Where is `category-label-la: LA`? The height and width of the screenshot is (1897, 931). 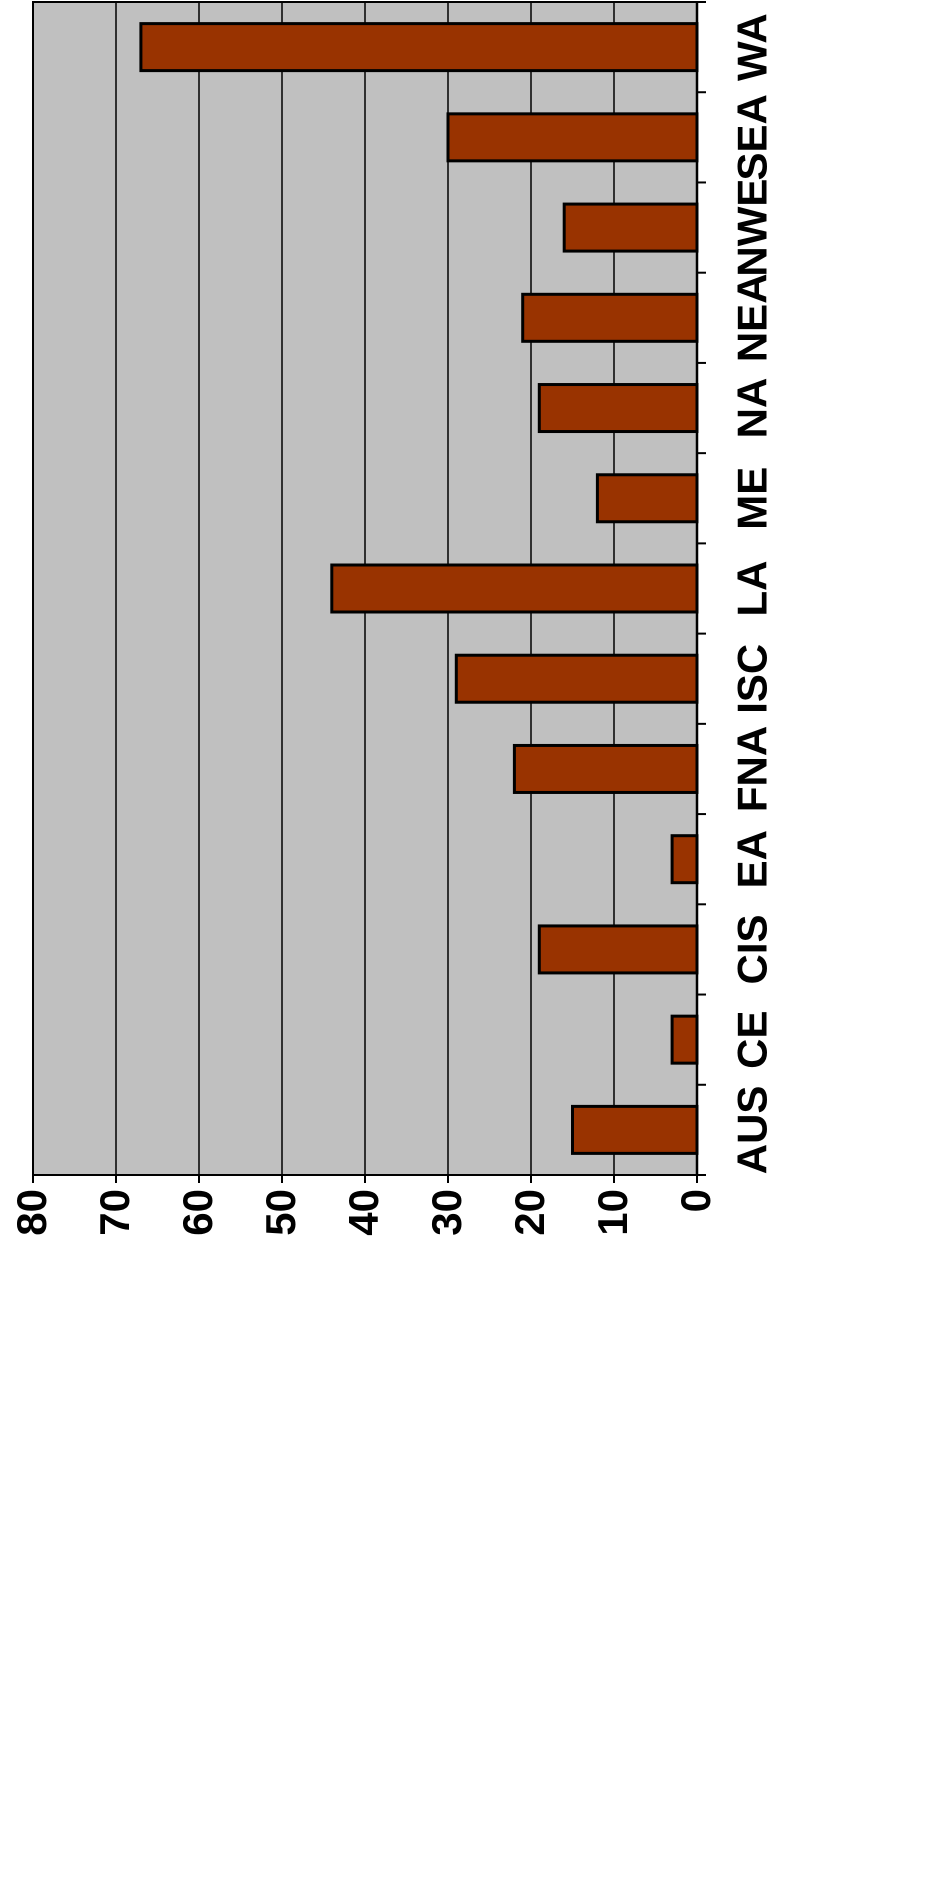 category-label-la: LA is located at coordinates (752, 589).